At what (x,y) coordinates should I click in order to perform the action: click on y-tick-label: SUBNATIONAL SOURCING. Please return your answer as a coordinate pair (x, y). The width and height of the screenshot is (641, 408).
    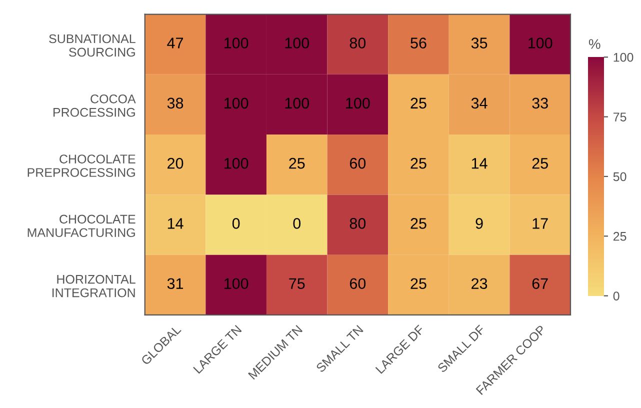
    Looking at the image, I should click on (92, 45).